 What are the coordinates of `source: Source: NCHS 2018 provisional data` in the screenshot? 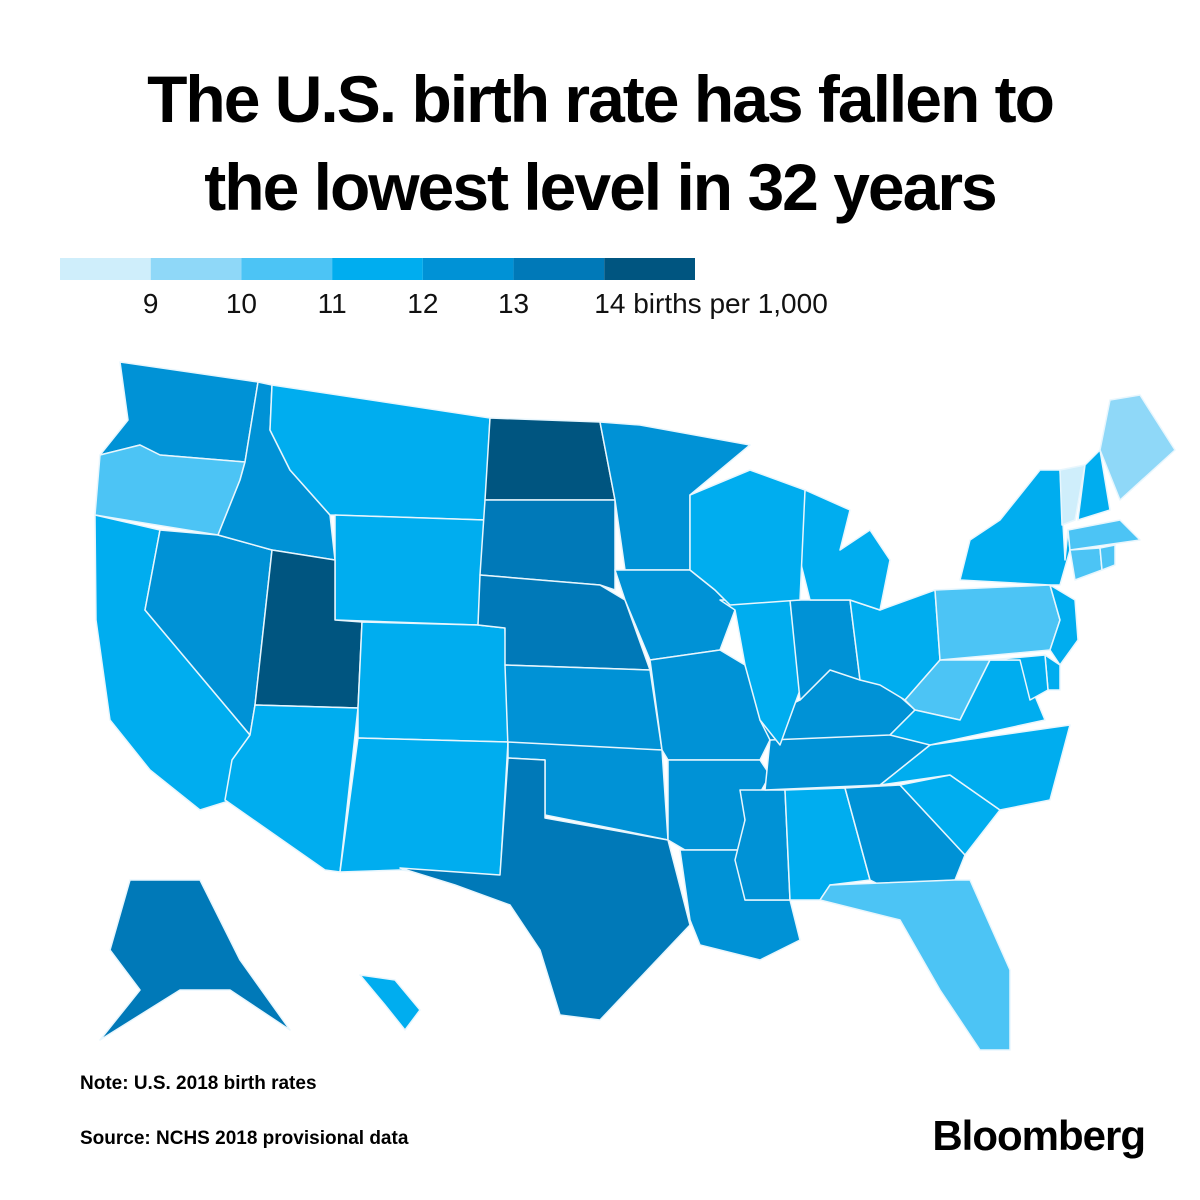 It's located at (244, 1138).